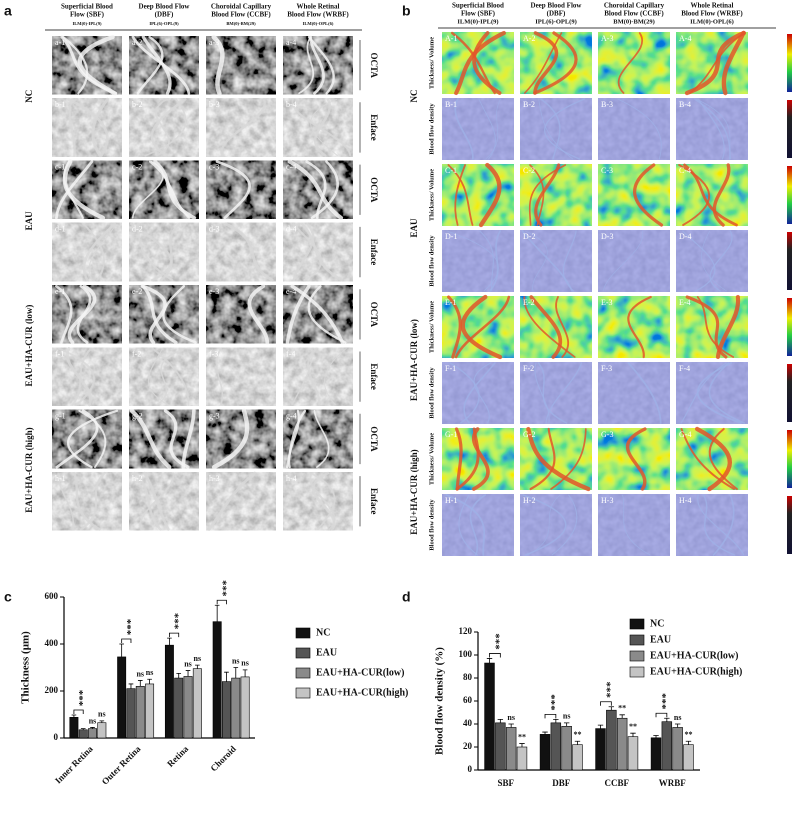 This screenshot has width=795, height=827. What do you see at coordinates (556, 14) in the screenshot?
I see `column-title: (DBF)` at bounding box center [556, 14].